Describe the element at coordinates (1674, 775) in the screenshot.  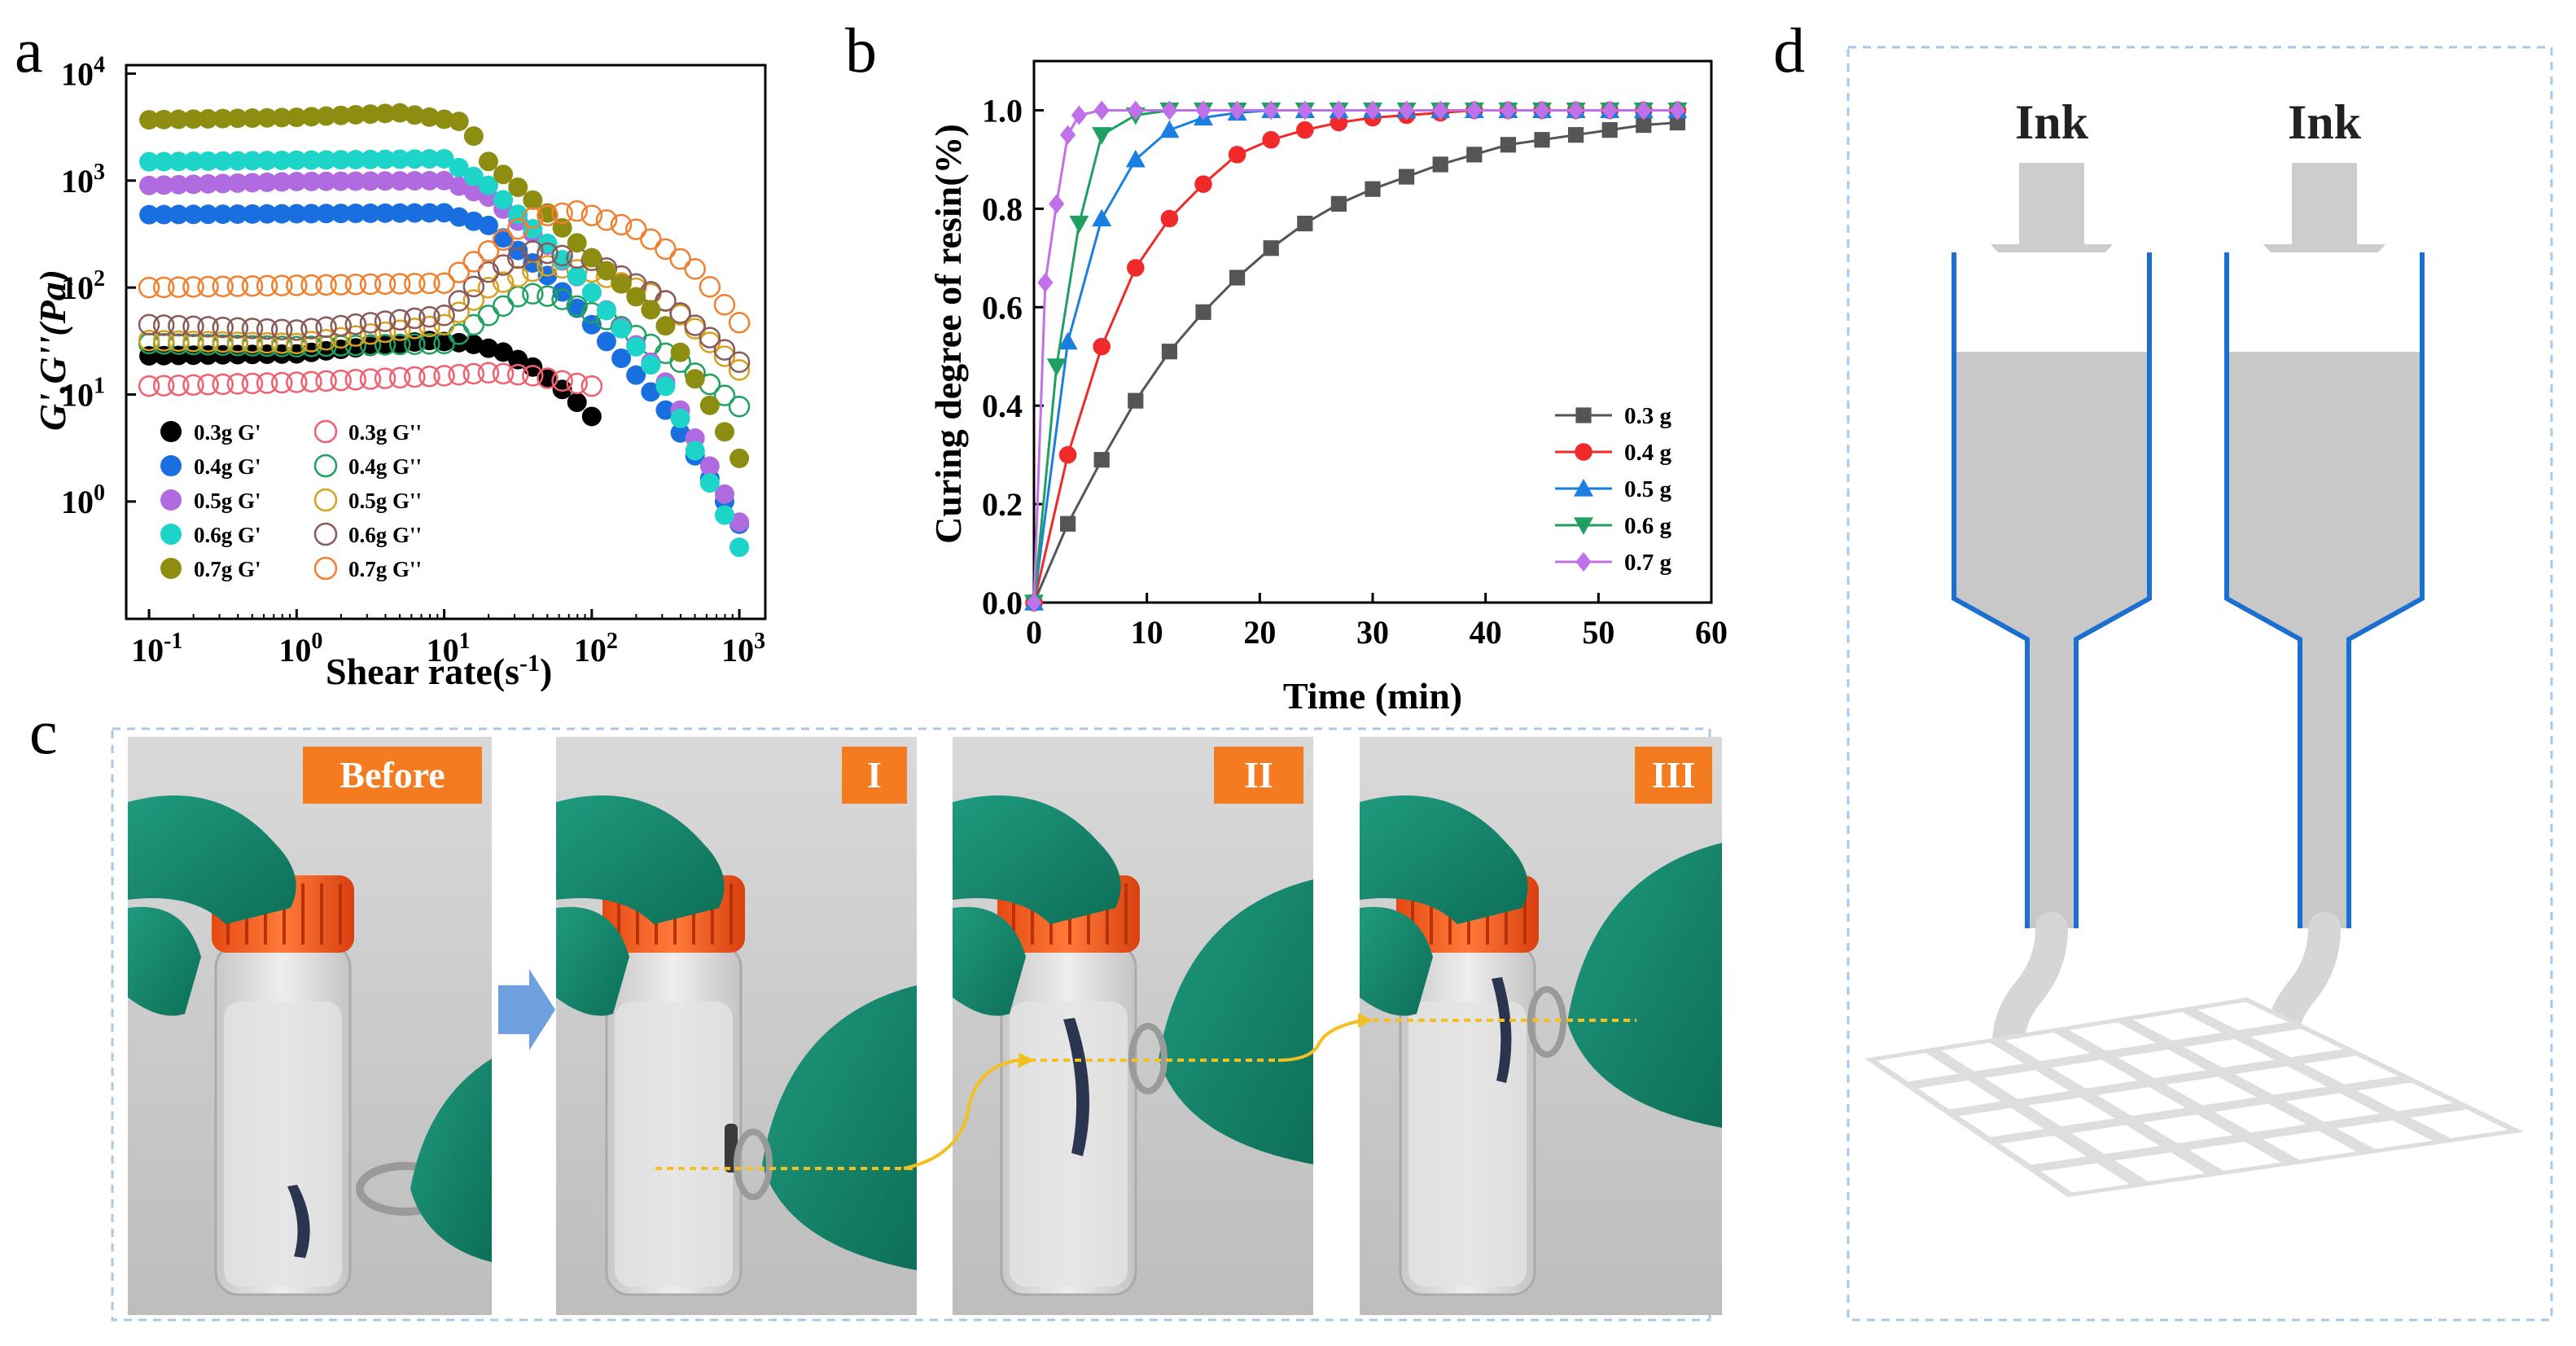
I see `photo-tag-label: III` at that location.